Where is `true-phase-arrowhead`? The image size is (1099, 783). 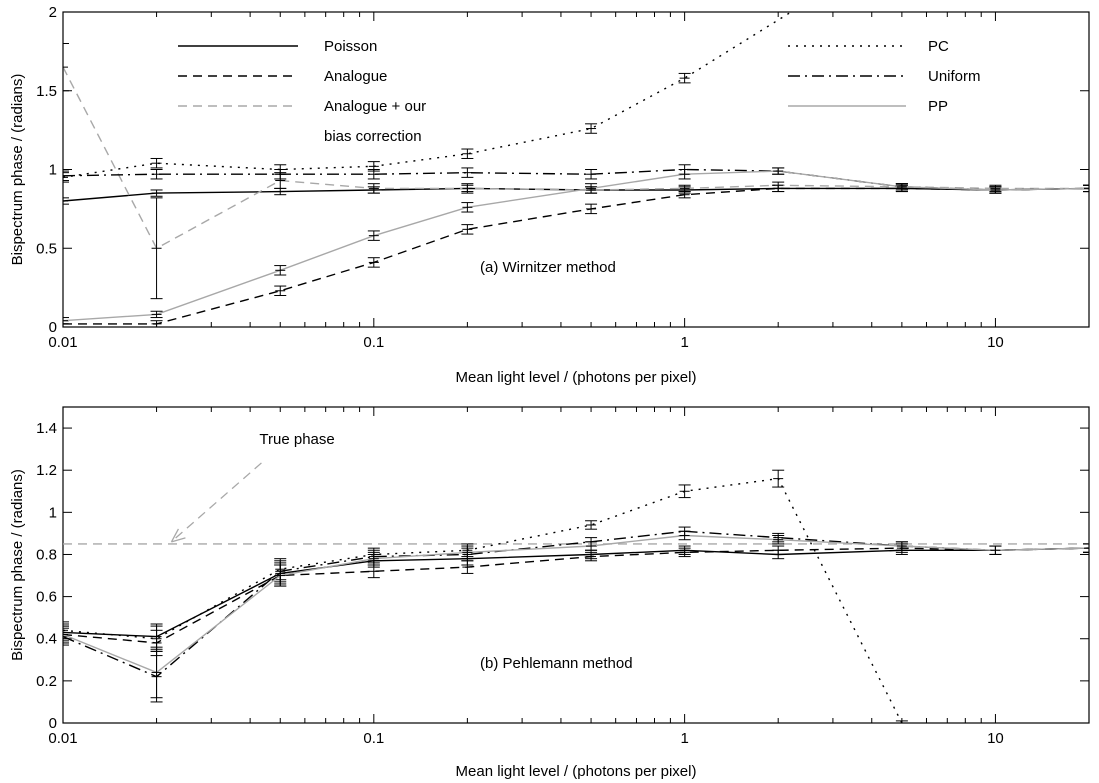 true-phase-arrowhead is located at coordinates (178, 535).